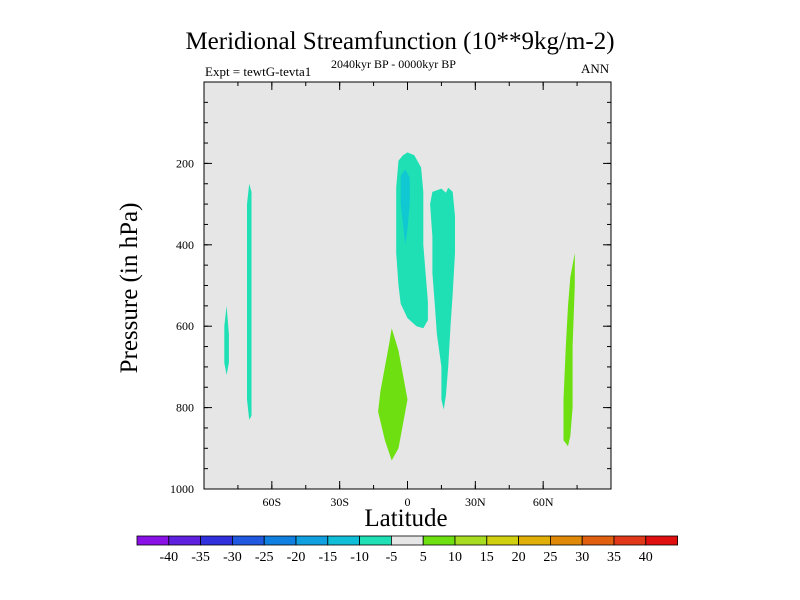 The height and width of the screenshot is (600, 800). I want to click on x-axis-label: Latitude, so click(406, 518).